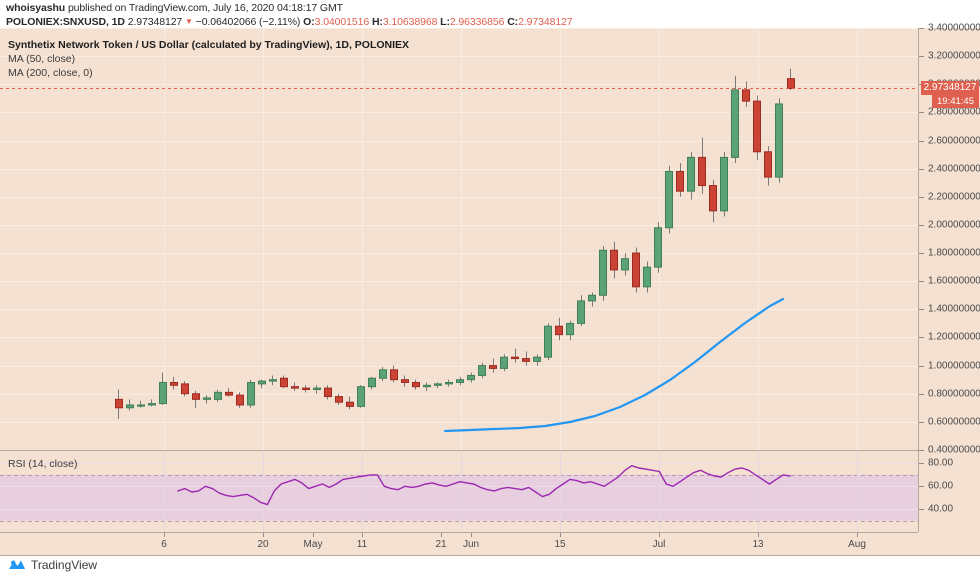  Describe the element at coordinates (954, 422) in the screenshot. I see `price-axis-label: 0.60000000` at that location.